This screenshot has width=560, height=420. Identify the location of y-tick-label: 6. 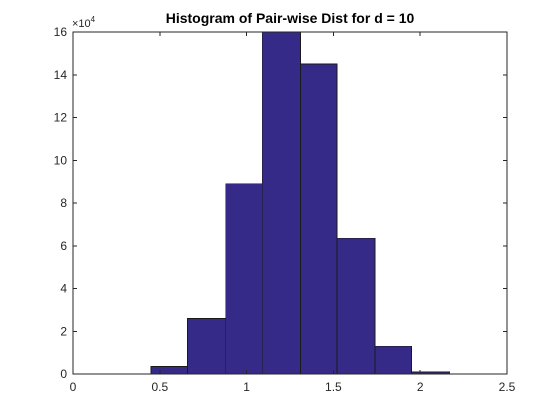
(63, 246).